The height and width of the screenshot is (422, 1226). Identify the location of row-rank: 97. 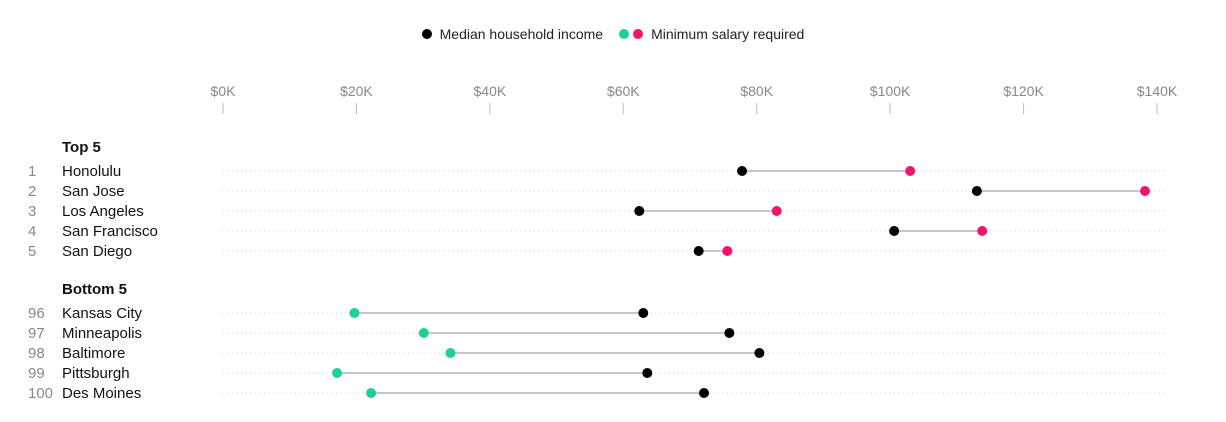
(36, 333).